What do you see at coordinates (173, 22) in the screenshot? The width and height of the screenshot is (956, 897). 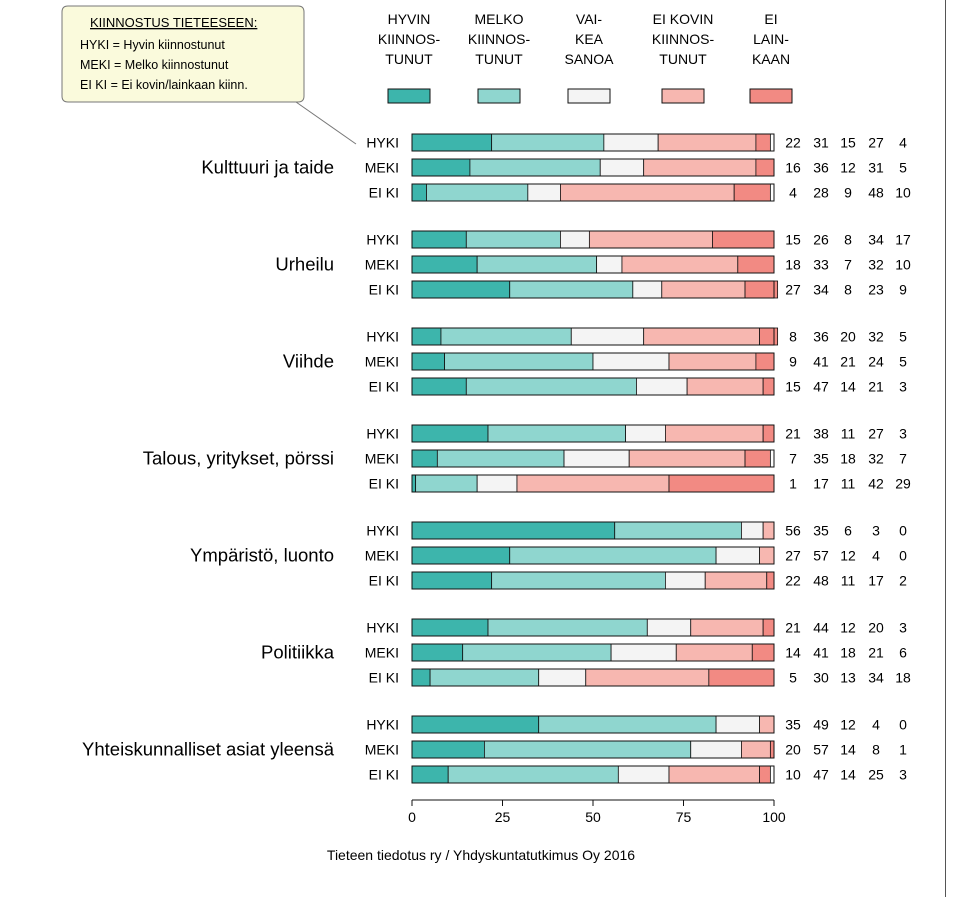 I see `callout-title: KIINNOSTUS TIETEESEEN:` at bounding box center [173, 22].